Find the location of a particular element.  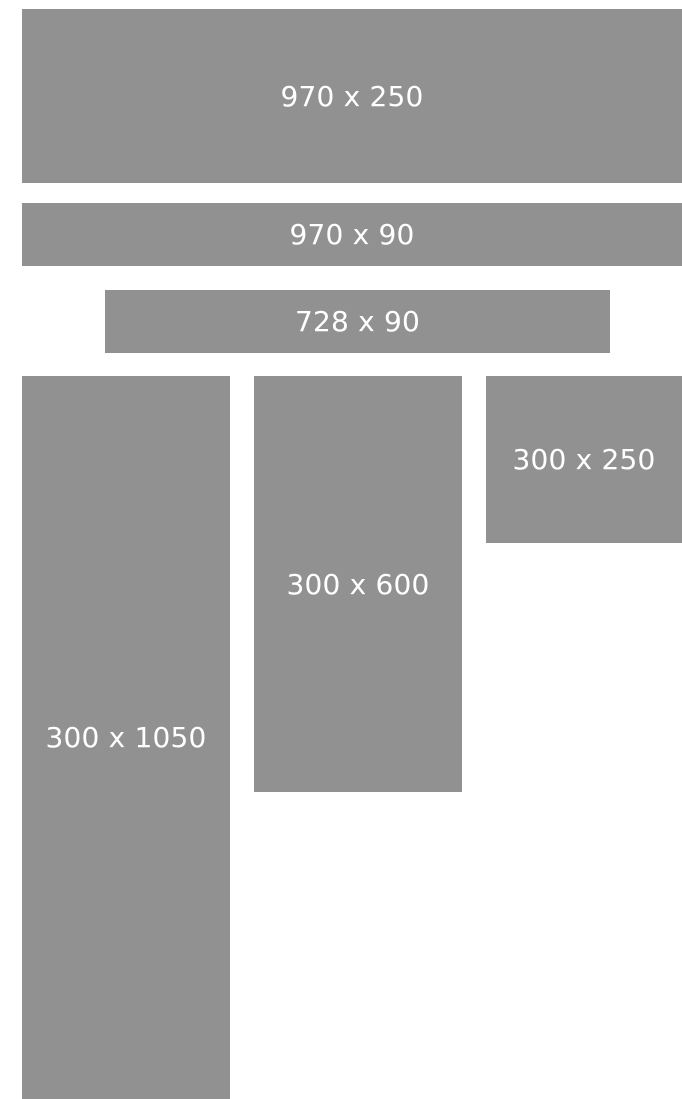

ad-size-label: 300 x 250 is located at coordinates (584, 459).